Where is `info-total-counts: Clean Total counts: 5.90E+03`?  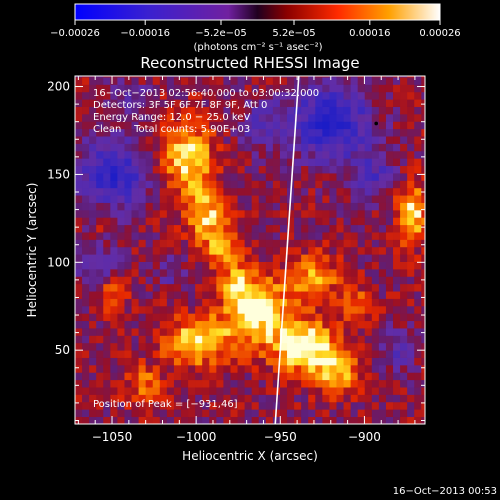 info-total-counts: Clean Total counts: 5.90E+03 is located at coordinates (171, 129).